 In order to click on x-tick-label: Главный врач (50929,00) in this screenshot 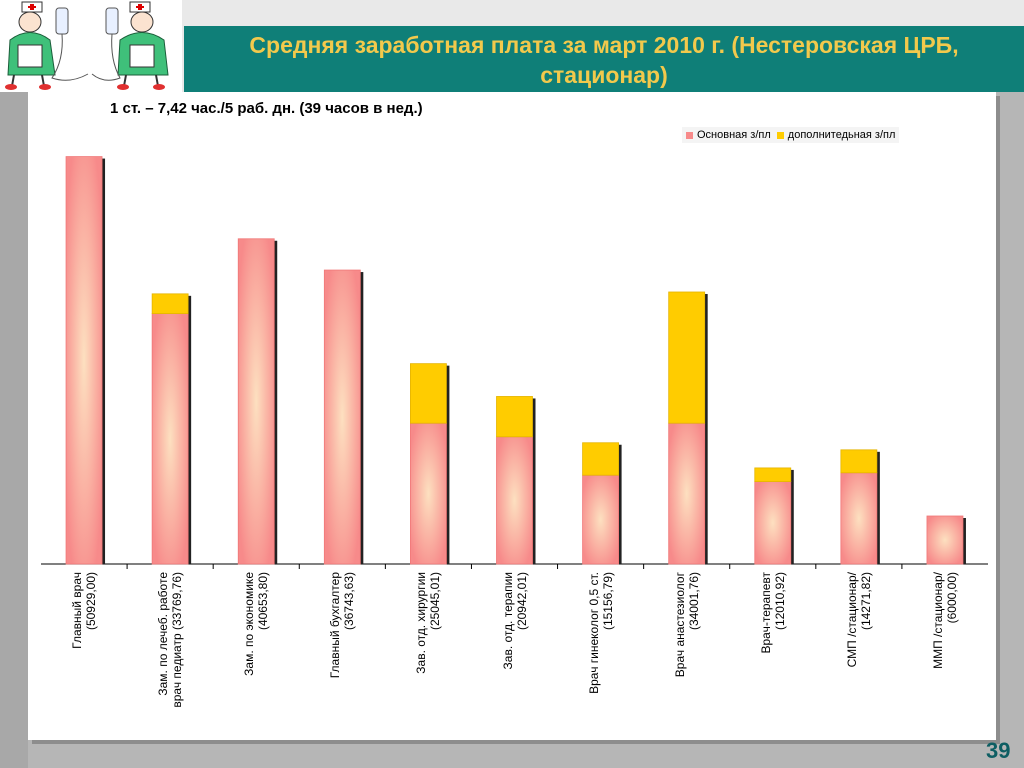, I will do `click(84, 657)`.